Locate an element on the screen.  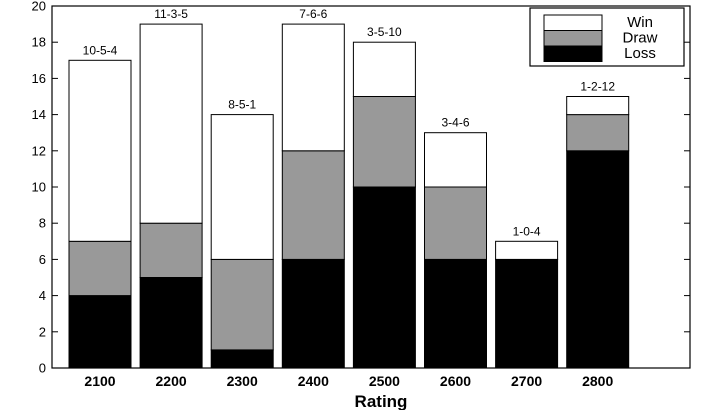
y-tick-label: 14 is located at coordinates (39, 114).